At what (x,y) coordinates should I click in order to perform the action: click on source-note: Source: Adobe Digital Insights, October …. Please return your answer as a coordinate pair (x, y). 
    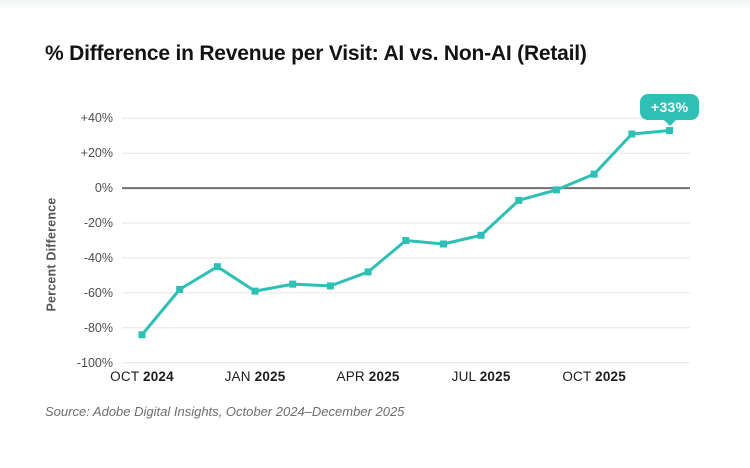
    Looking at the image, I should click on (225, 411).